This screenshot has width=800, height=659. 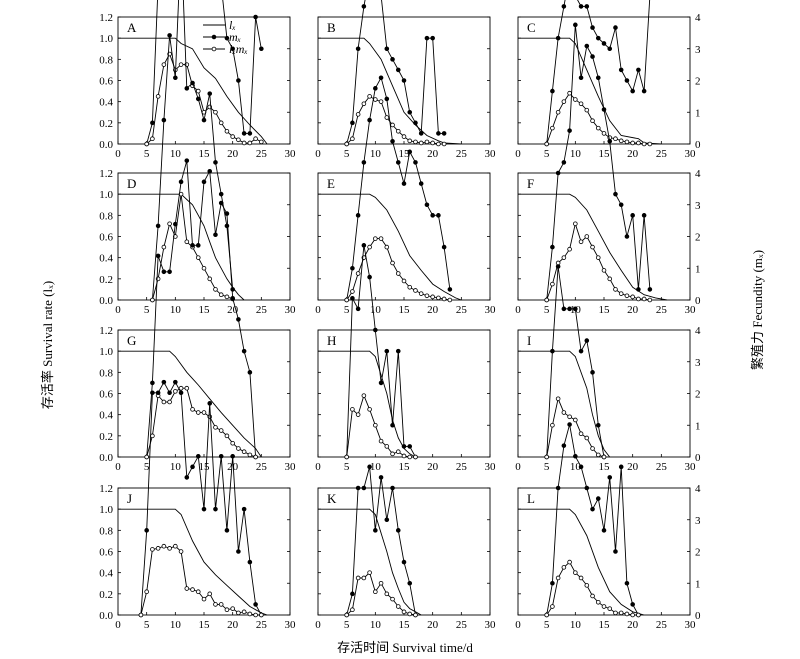 I want to click on panel-H: 0 5 10 15 20 25 30 H, so click(x=405, y=358).